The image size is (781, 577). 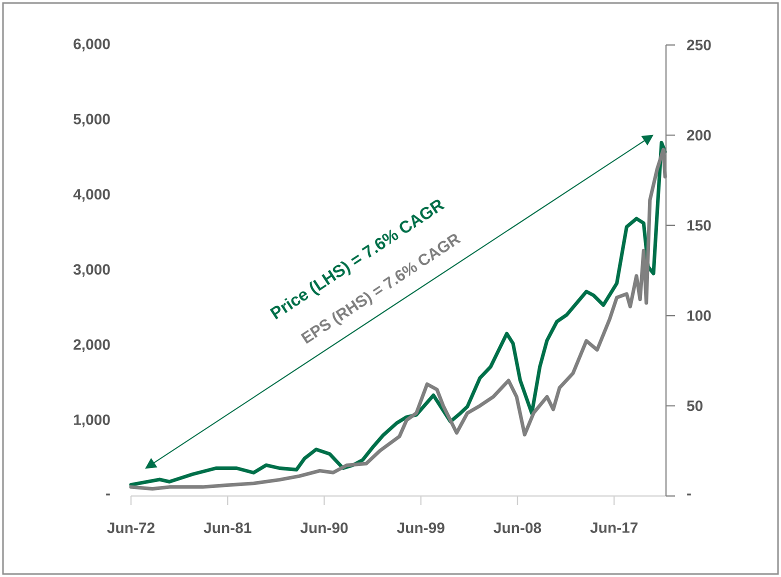 I want to click on y-tick-label: 1,000, so click(x=92, y=421).